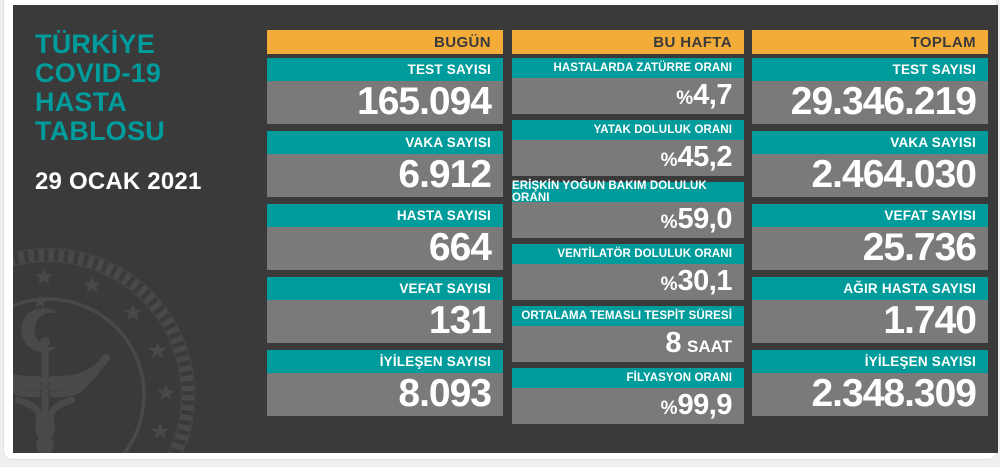  What do you see at coordinates (460, 320) in the screenshot?
I see `stat-value-number: 131` at bounding box center [460, 320].